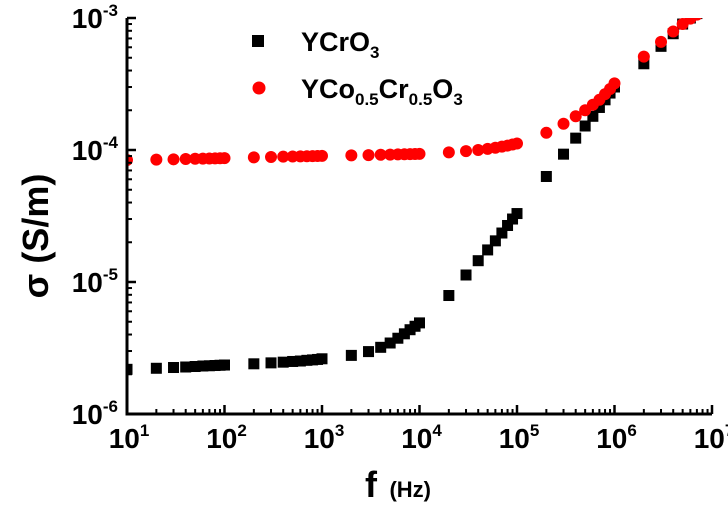 The height and width of the screenshot is (506, 728). I want to click on legend-label: YCo0.5Cr0.5O3, so click(382, 91).